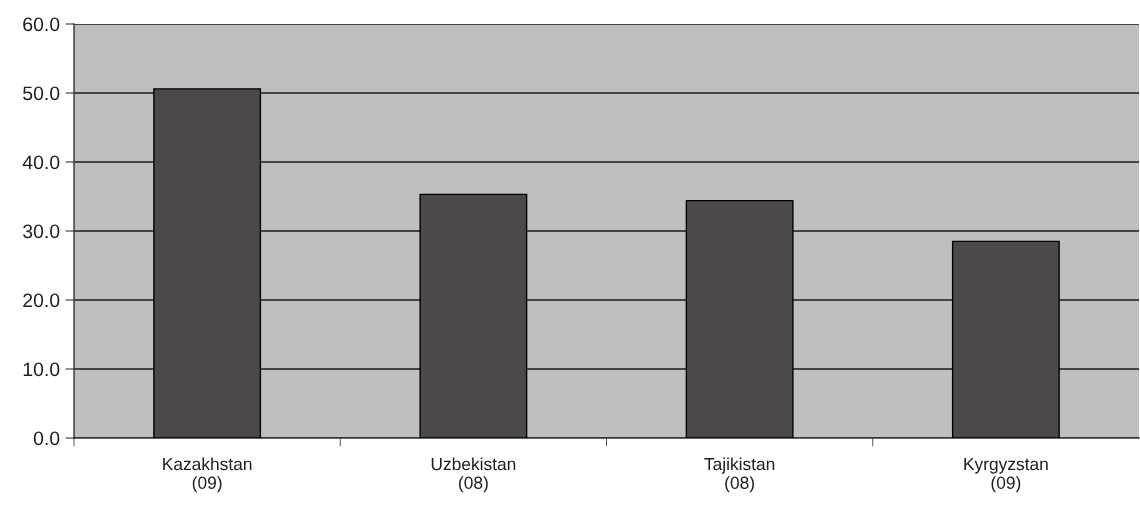  What do you see at coordinates (41, 162) in the screenshot?
I see `y-tick-label: 40.0` at bounding box center [41, 162].